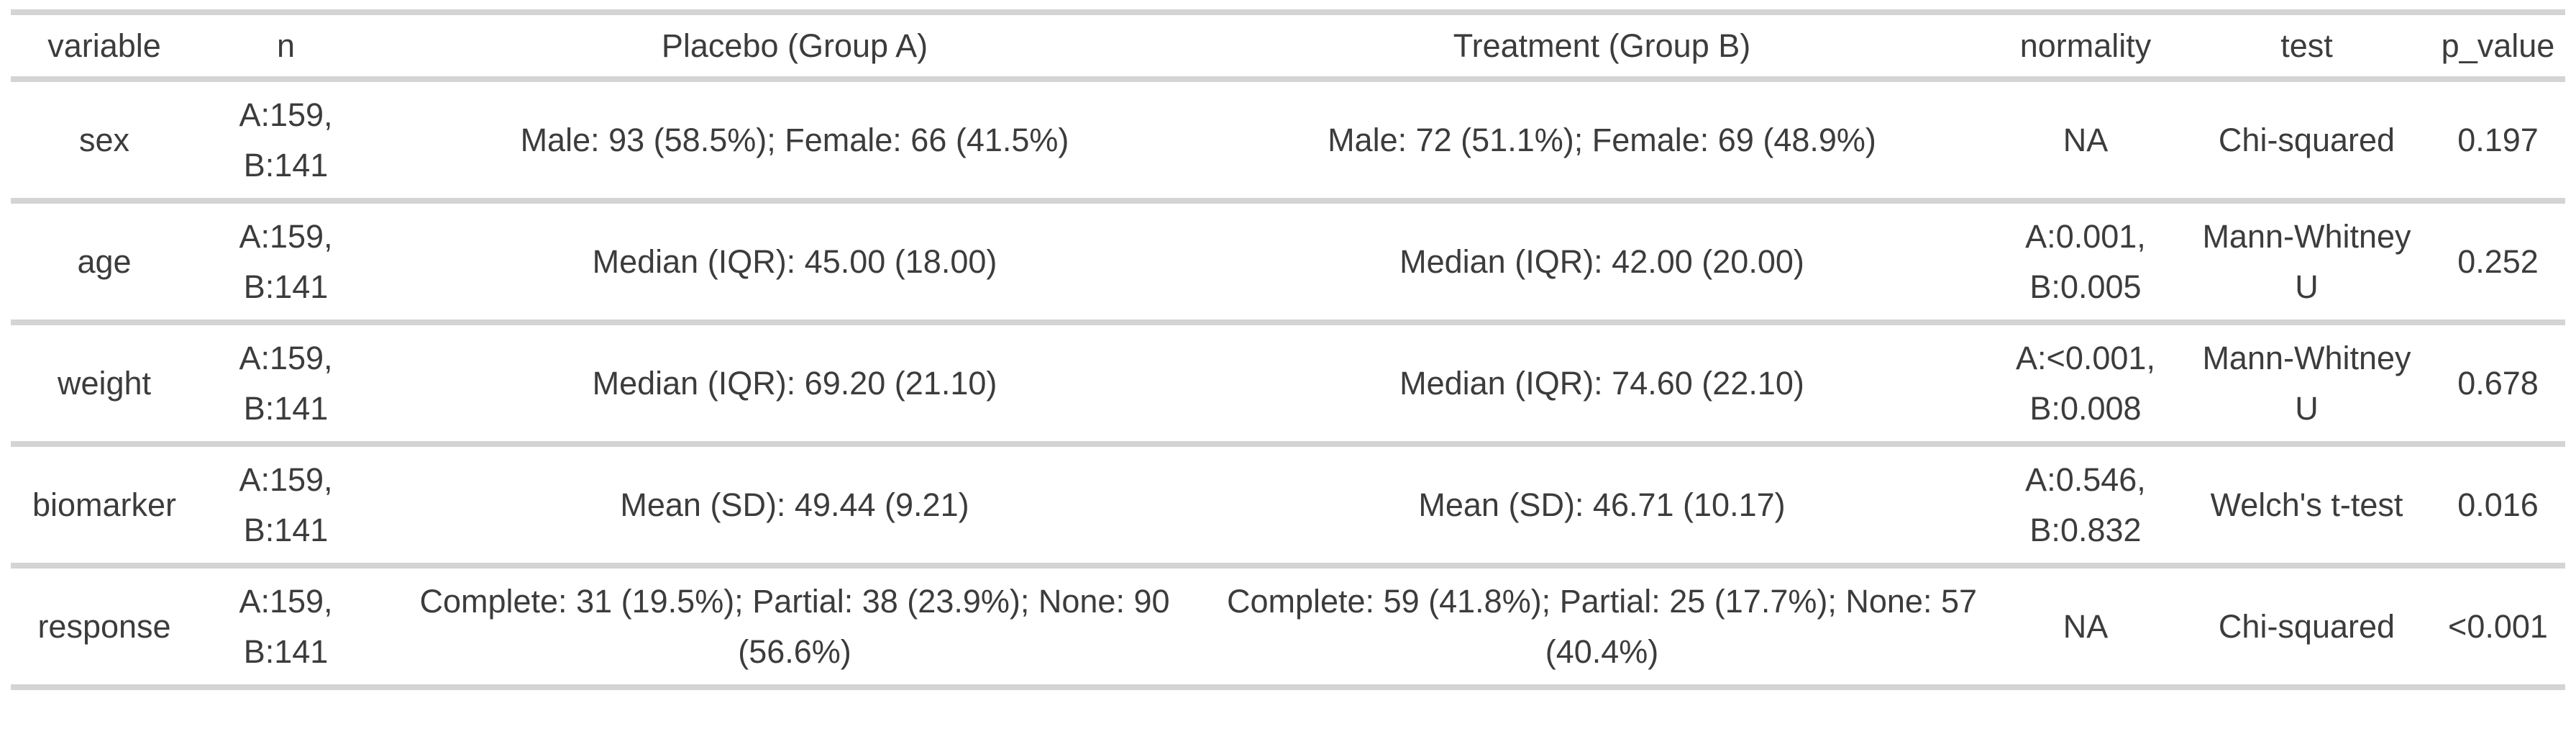 This screenshot has height=734, width=2576. I want to click on sex-p-value-cell: 0.197, so click(2498, 139).